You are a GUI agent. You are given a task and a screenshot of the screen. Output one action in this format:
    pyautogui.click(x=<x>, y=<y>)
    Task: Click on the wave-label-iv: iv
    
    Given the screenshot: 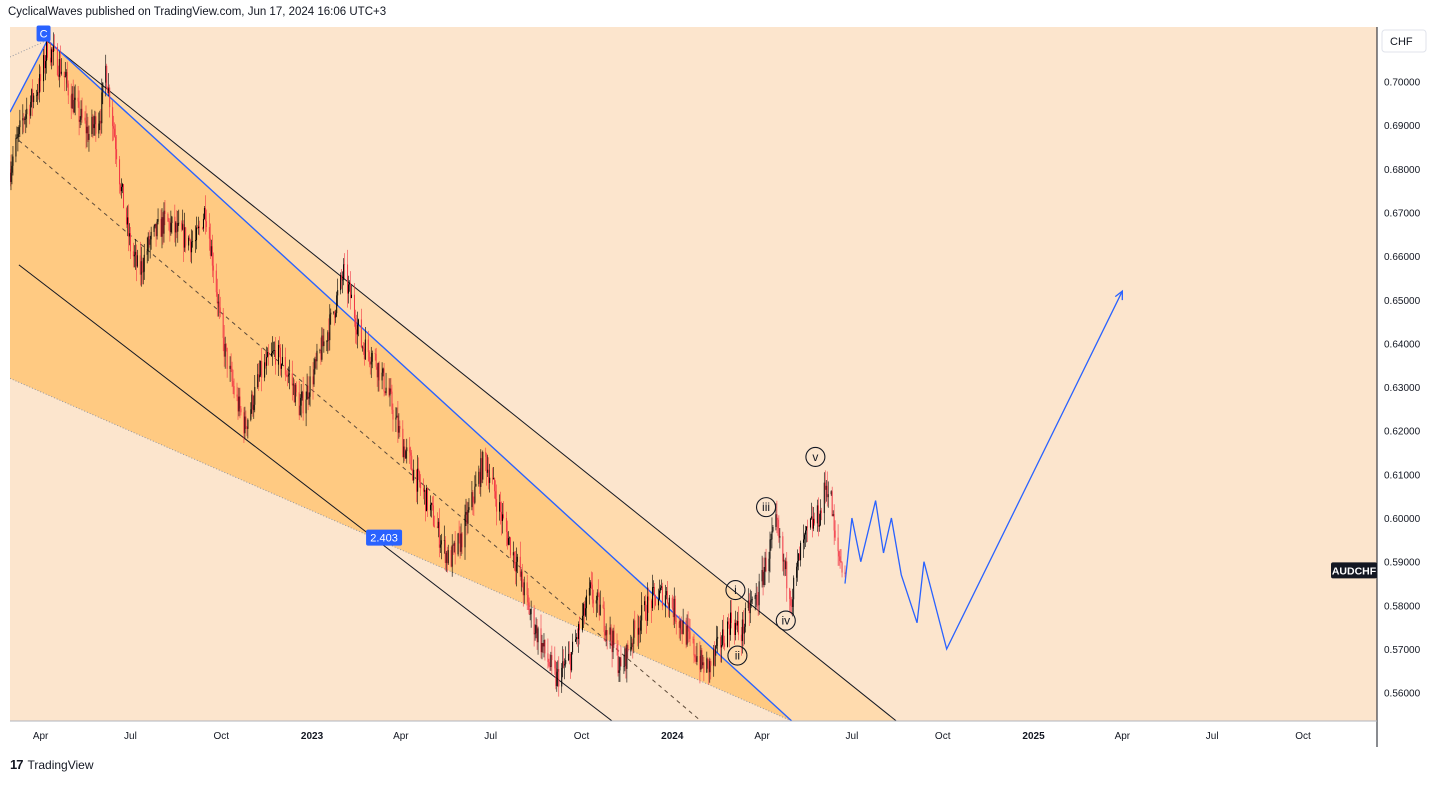 What is the action you would take?
    pyautogui.click(x=785, y=620)
    